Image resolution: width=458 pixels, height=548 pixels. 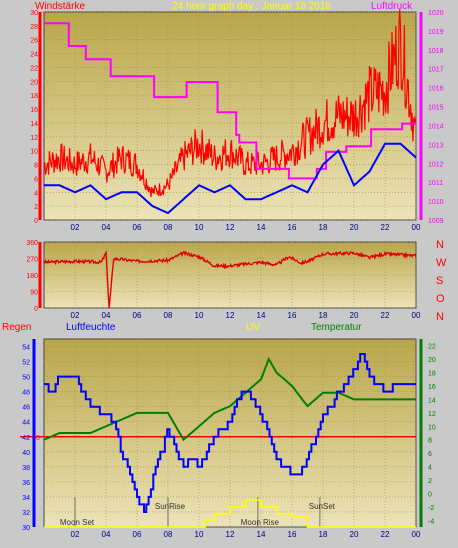 I want to click on wind-tick-label: 10, so click(x=34, y=152).